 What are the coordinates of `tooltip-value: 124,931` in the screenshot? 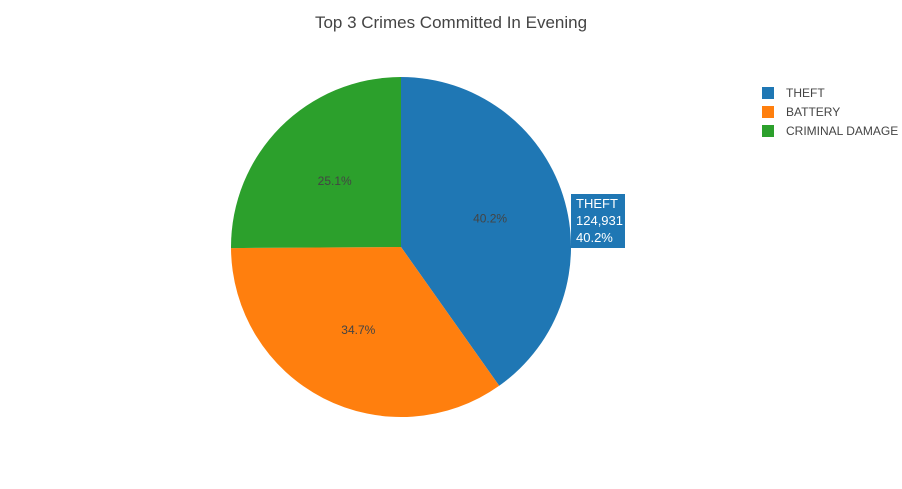 It's located at (599, 220).